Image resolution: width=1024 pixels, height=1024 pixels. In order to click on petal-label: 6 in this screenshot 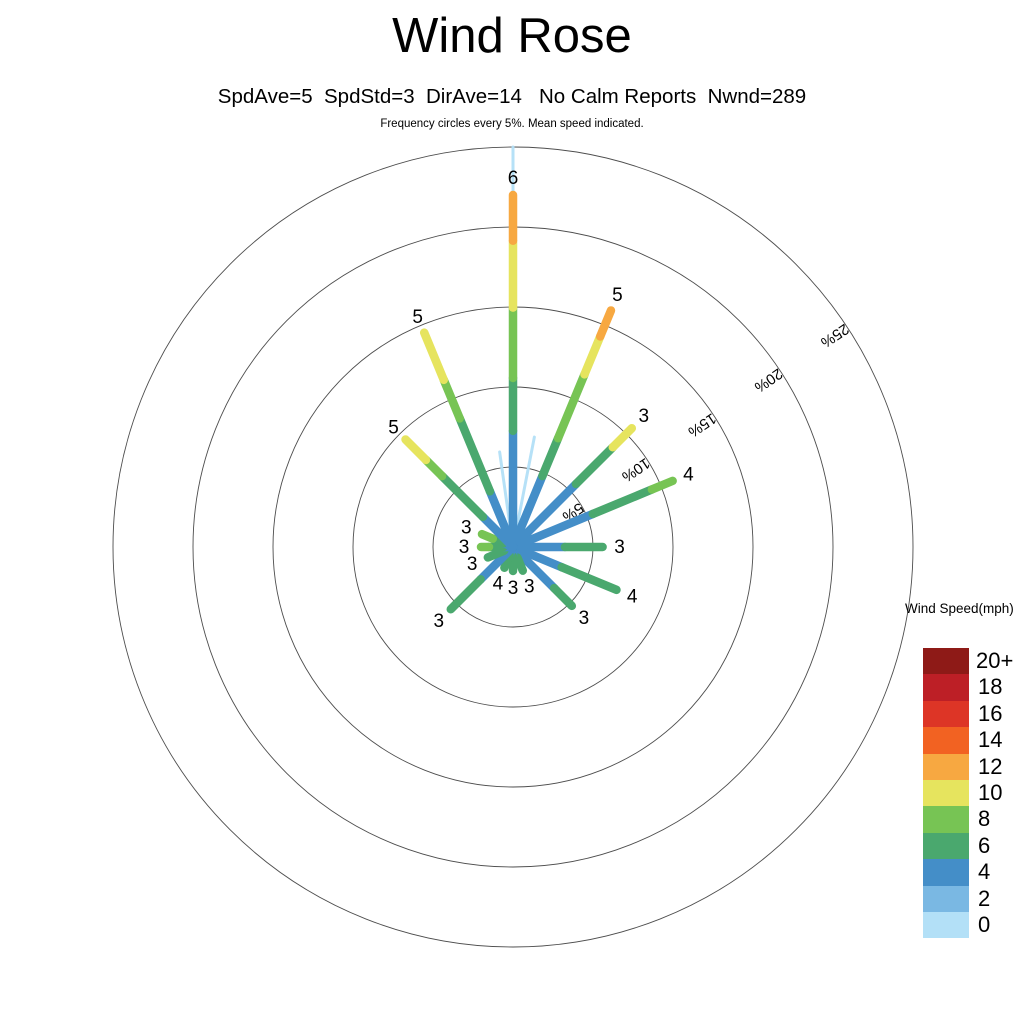, I will do `click(513, 178)`.